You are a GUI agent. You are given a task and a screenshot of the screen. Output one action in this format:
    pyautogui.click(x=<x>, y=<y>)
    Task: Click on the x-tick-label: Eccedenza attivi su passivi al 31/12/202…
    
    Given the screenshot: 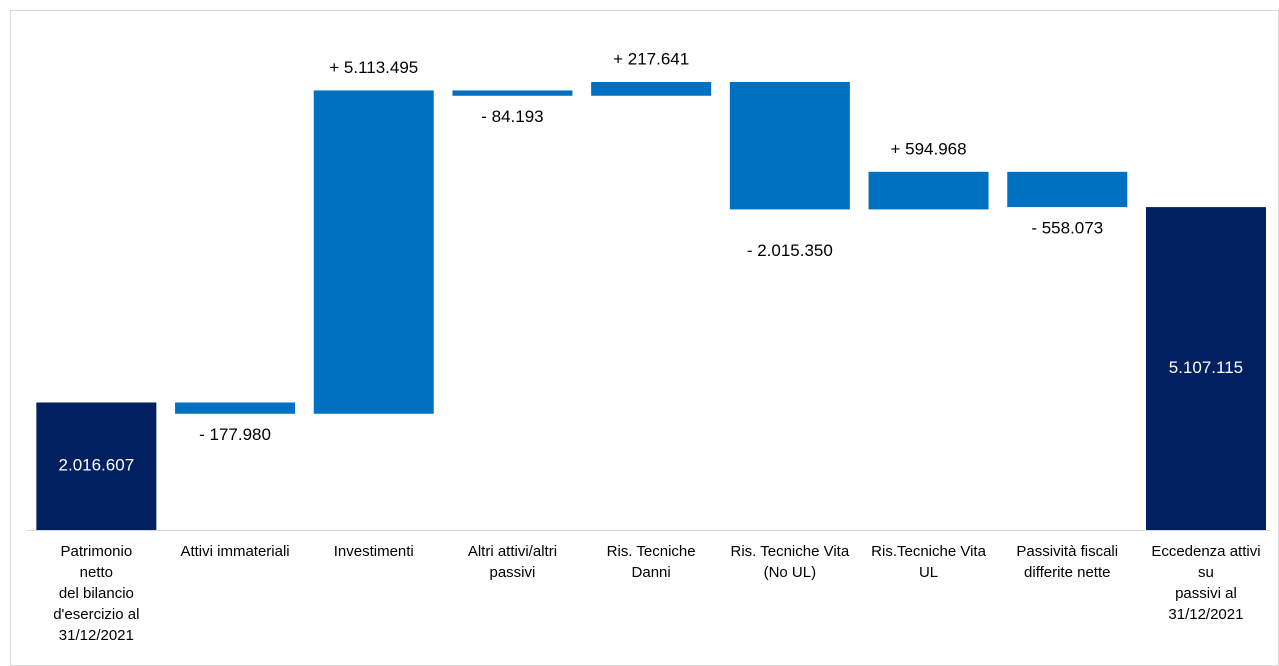 What is the action you would take?
    pyautogui.click(x=1206, y=583)
    